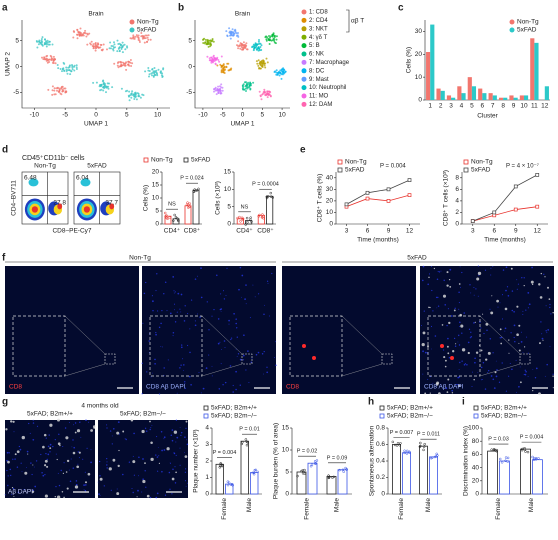  What do you see at coordinates (528, 22) in the screenshot?
I see `legend-label: Non-Tg` at bounding box center [528, 22].